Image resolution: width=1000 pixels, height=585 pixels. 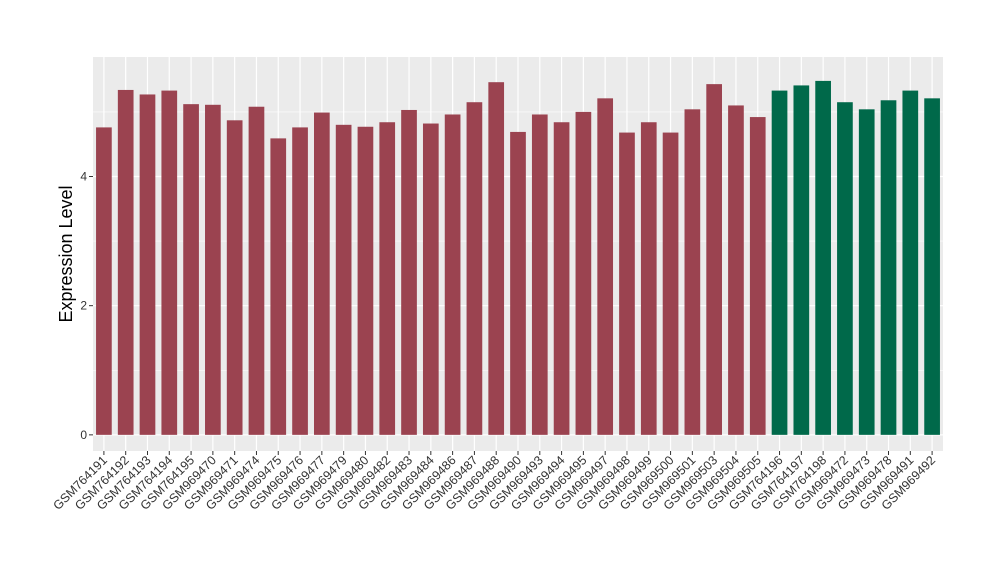 I want to click on bar-GSM969471, so click(x=234, y=277).